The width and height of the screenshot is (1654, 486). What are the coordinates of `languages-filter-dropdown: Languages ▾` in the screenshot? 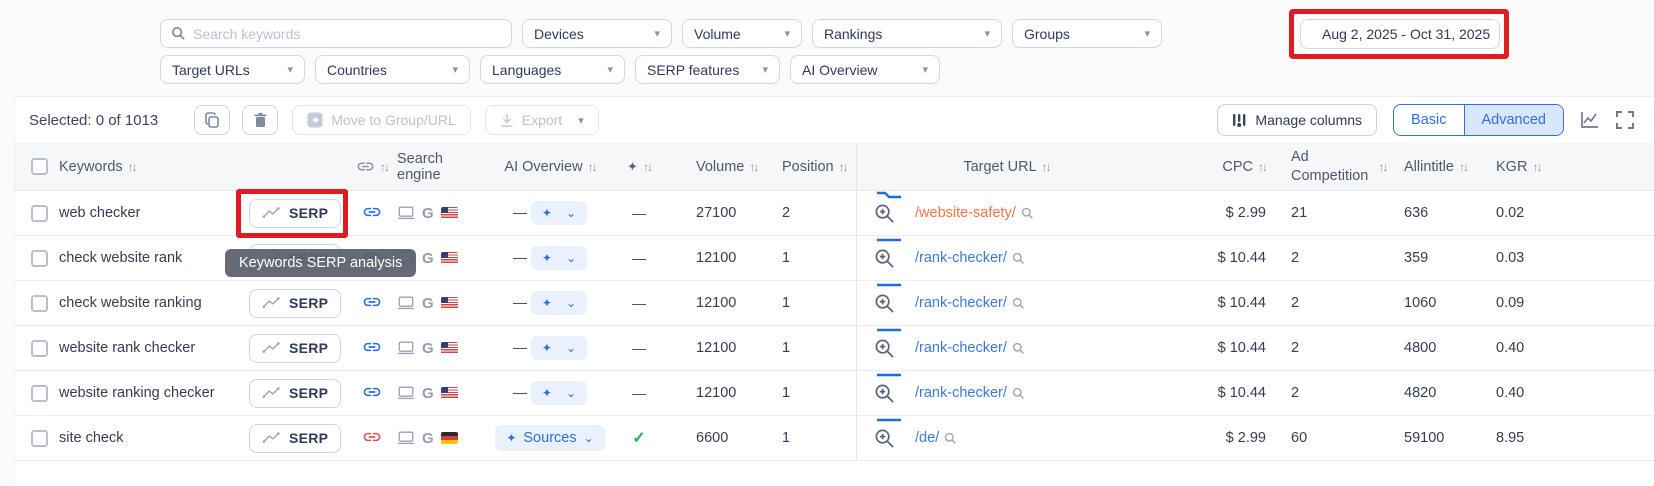 It's located at (552, 69).